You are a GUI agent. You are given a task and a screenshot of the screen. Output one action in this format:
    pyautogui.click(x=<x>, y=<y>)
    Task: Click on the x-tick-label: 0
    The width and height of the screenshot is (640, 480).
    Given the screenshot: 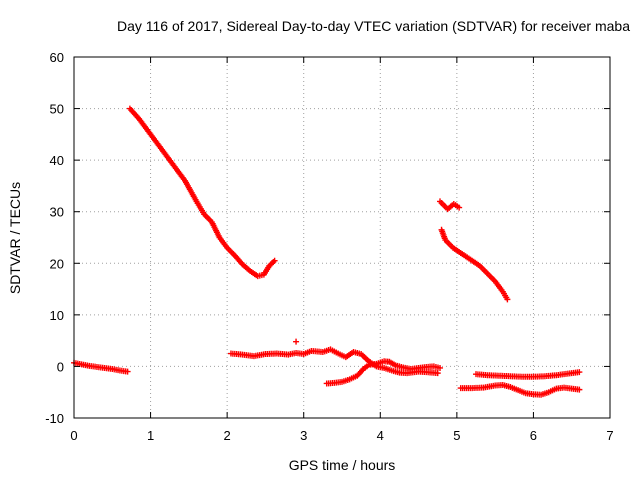 What is the action you would take?
    pyautogui.click(x=73, y=435)
    